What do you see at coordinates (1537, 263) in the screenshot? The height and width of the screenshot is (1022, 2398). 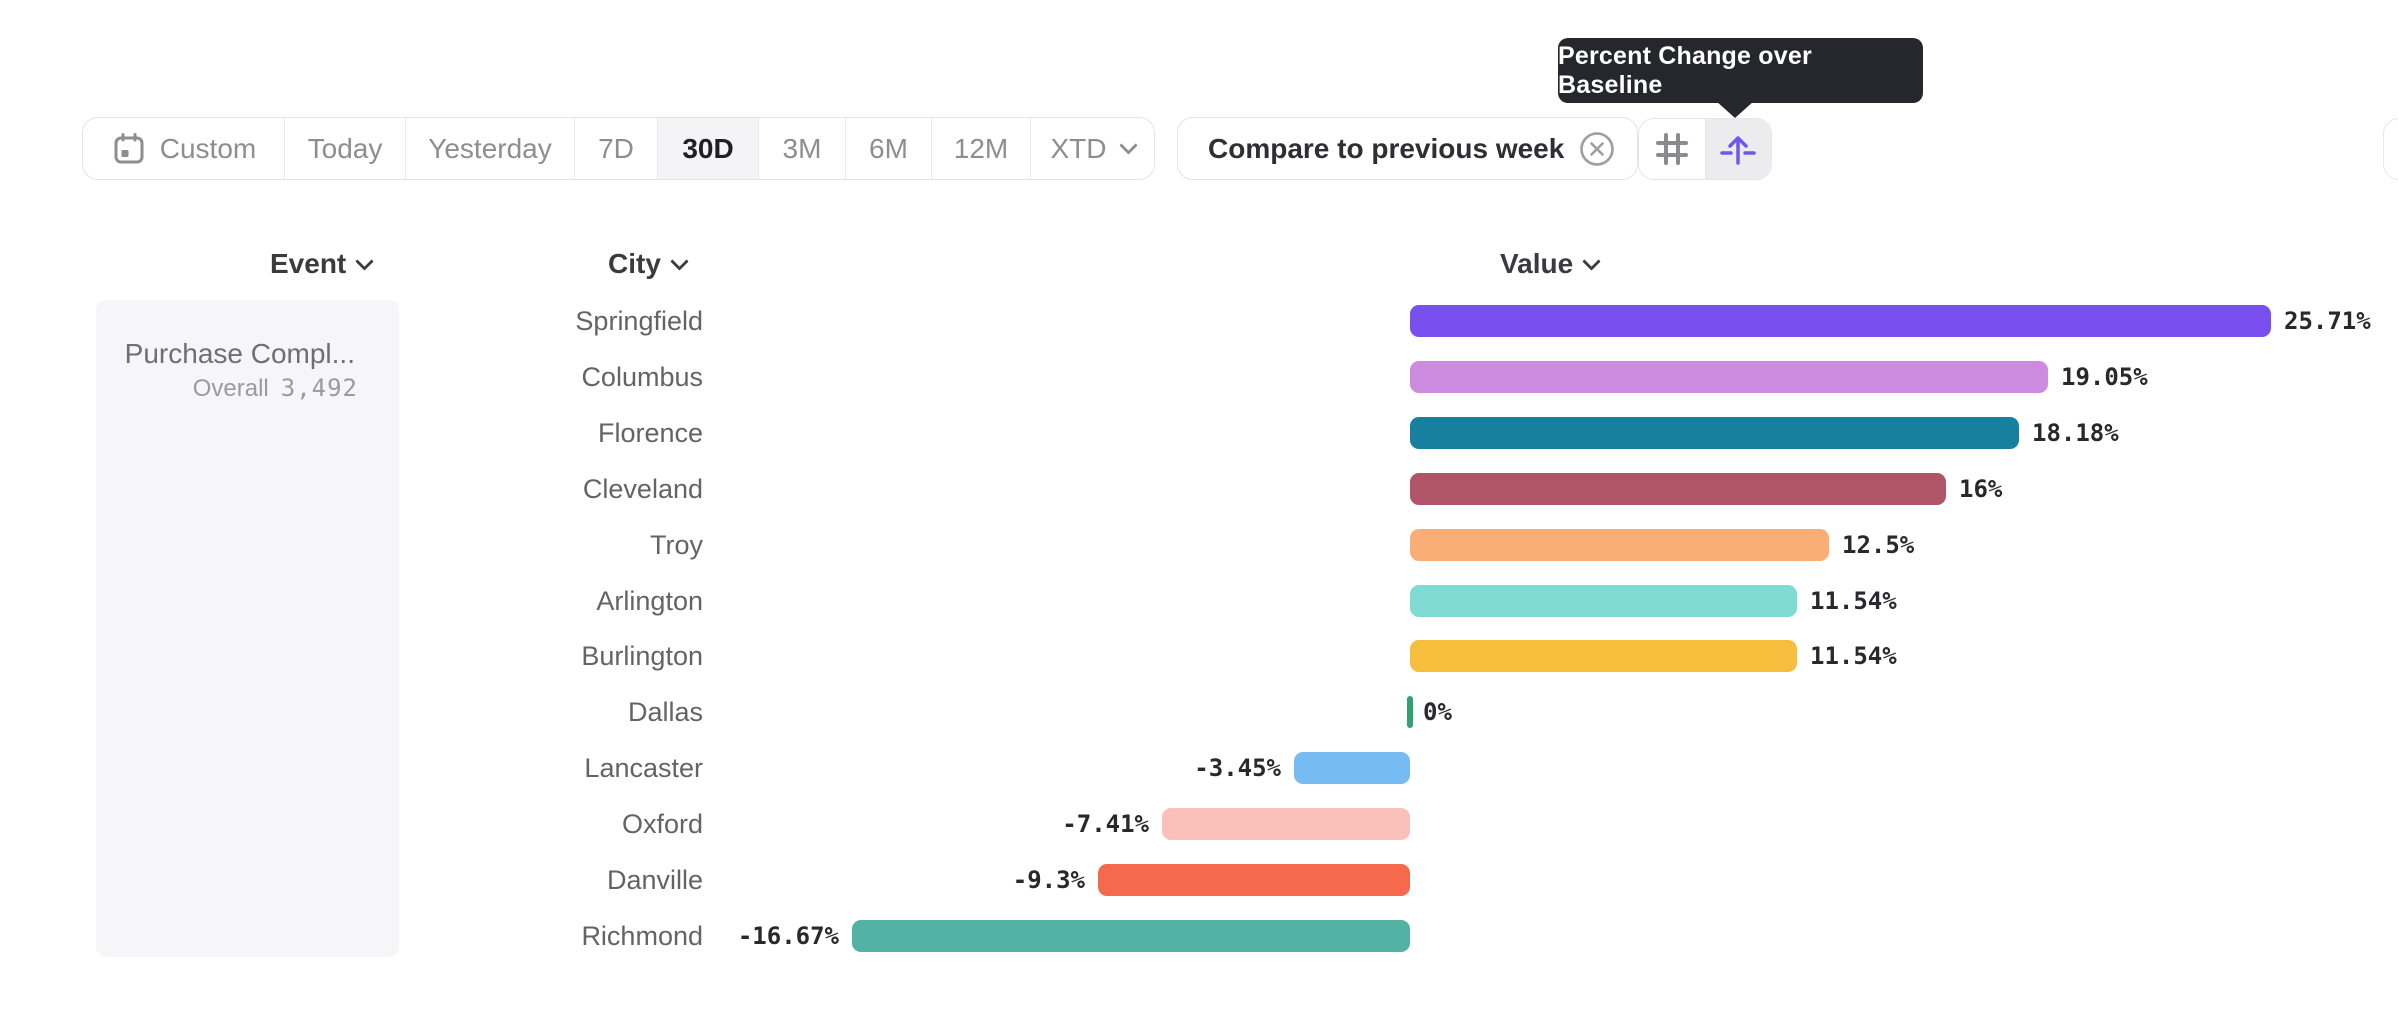 I see `column-header-value-label: Value` at bounding box center [1537, 263].